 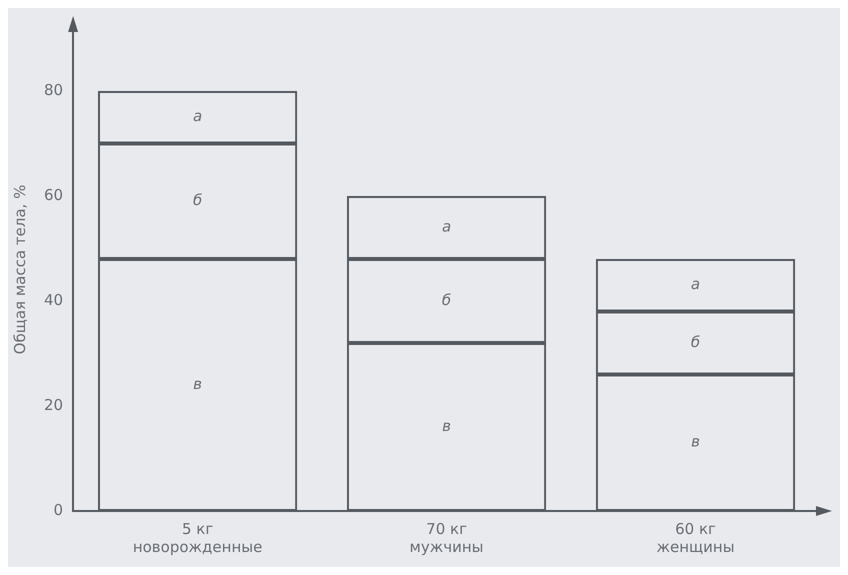 I want to click on series-label: в, so click(x=695, y=441).